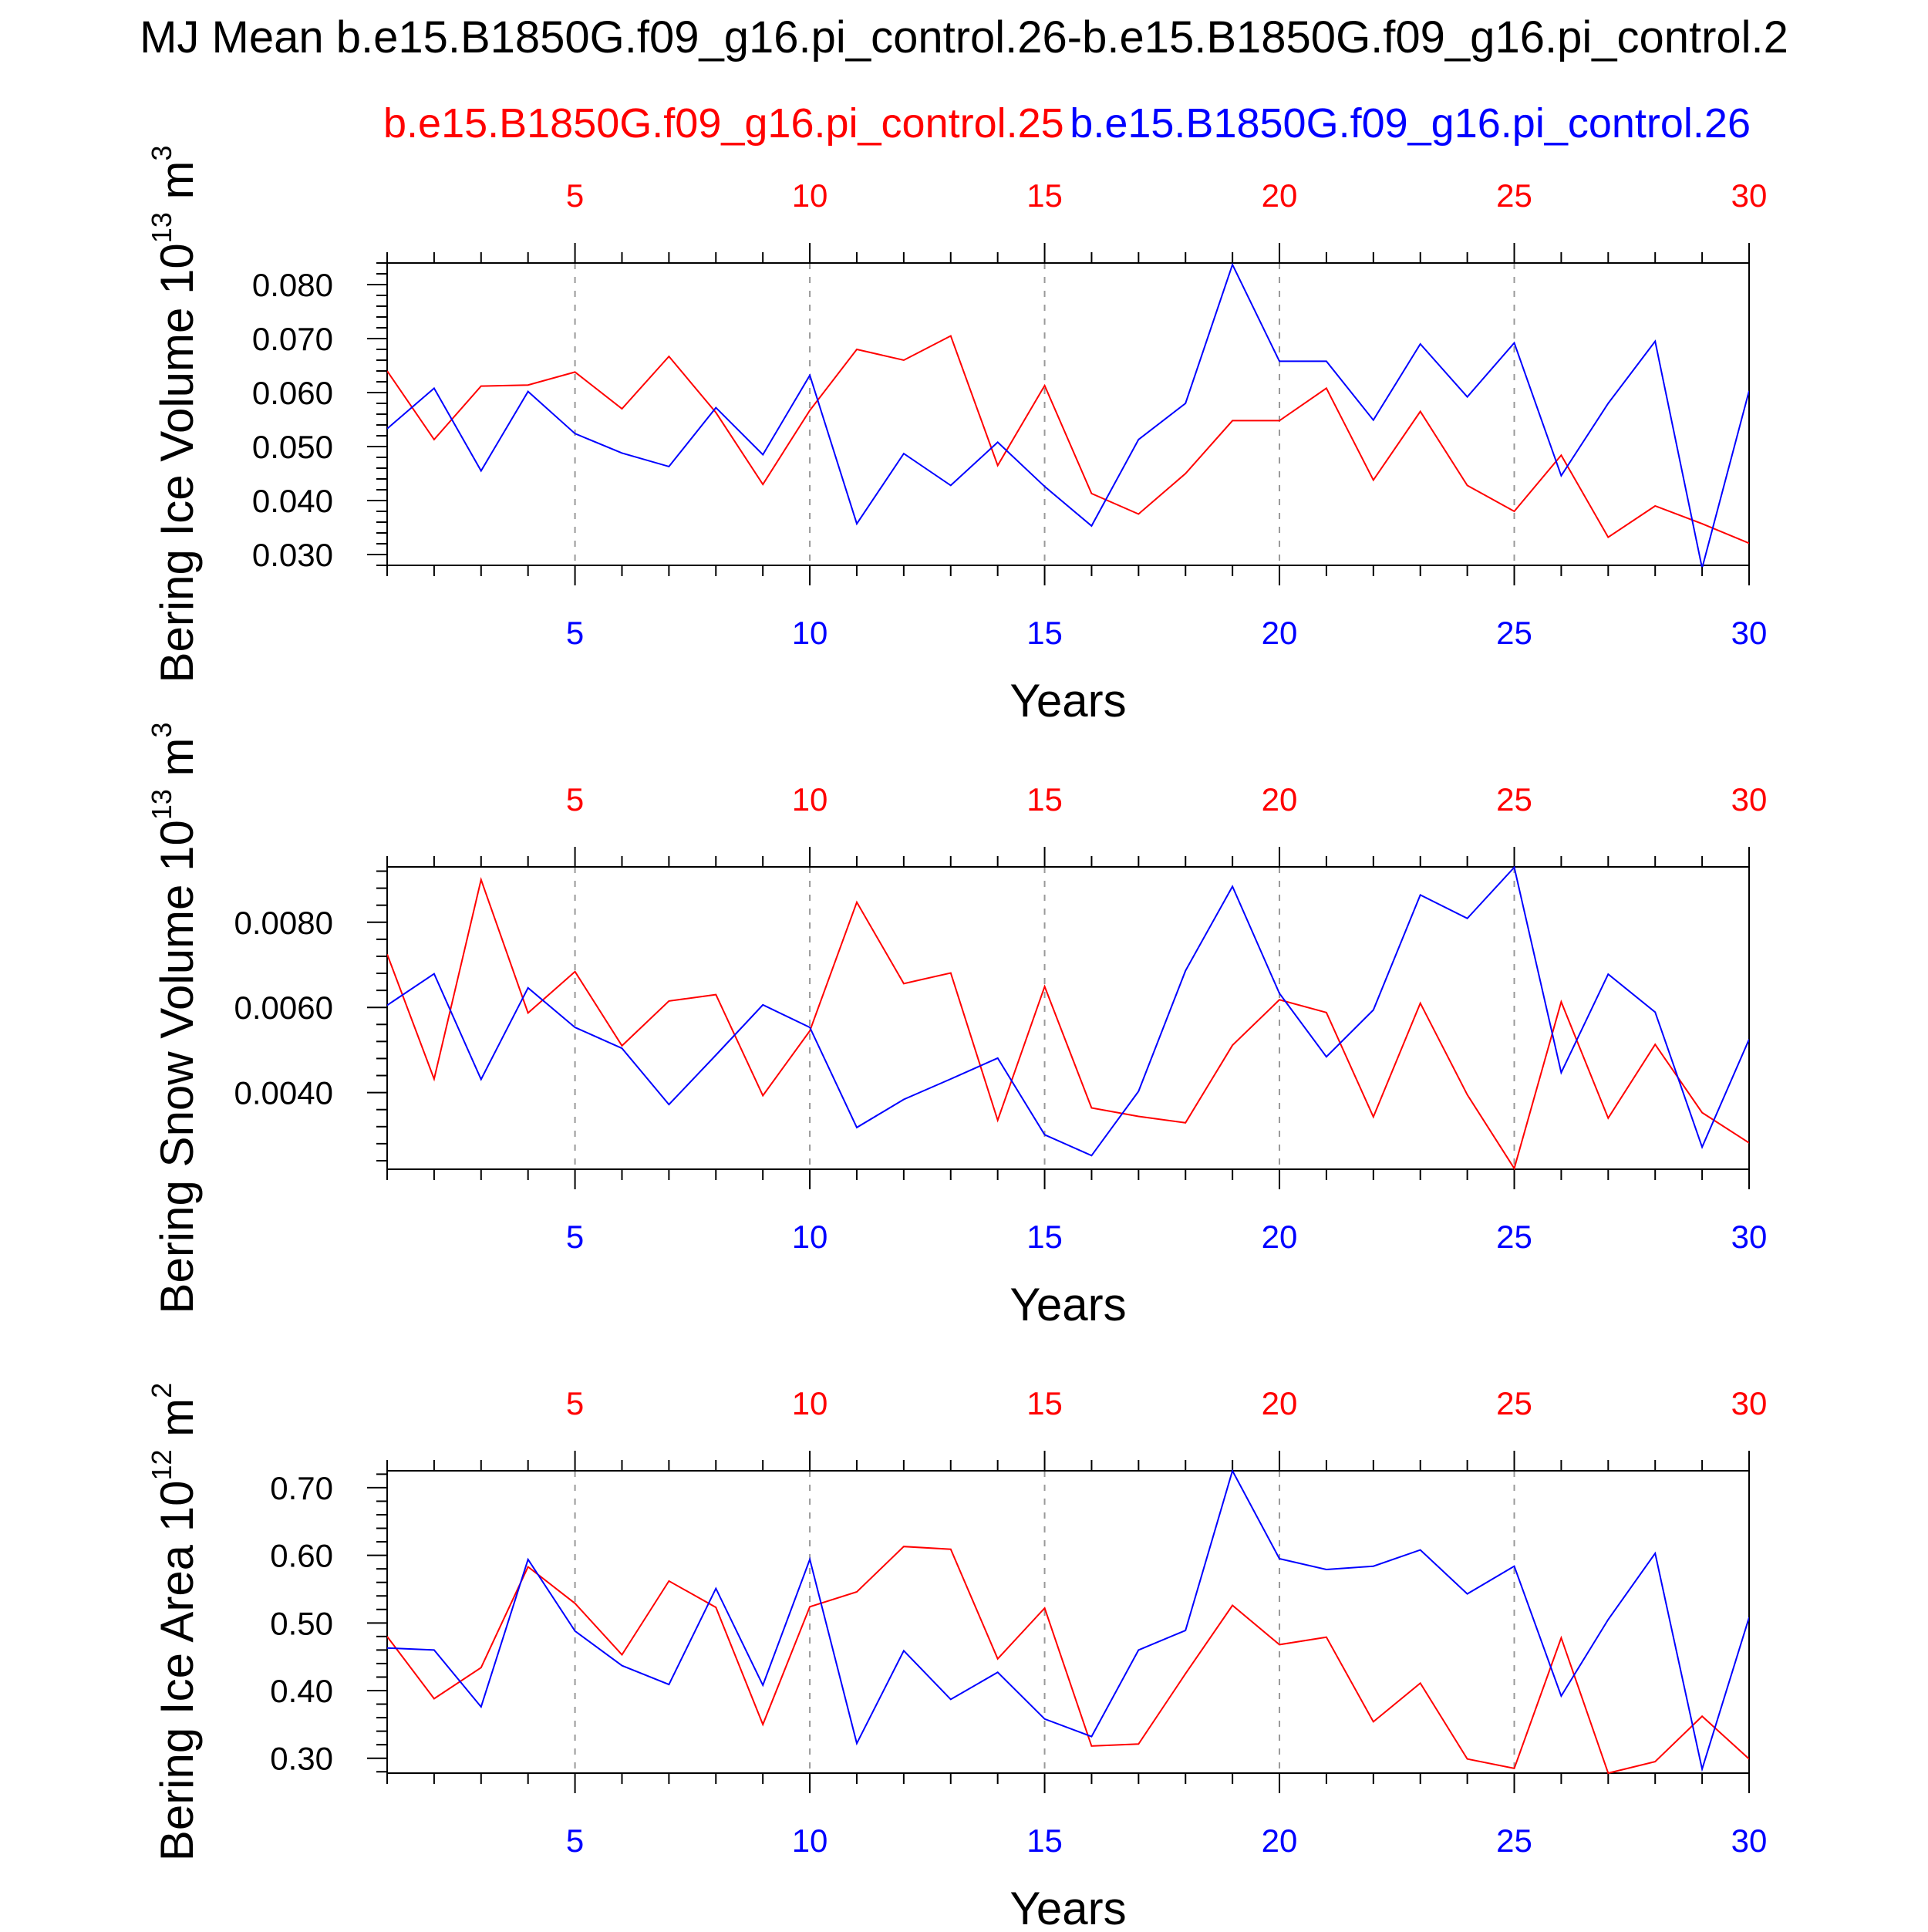 This screenshot has width=1928, height=1932. I want to click on y-axis-title: Bering Ice Volume 1013 m3, so click(174, 414).